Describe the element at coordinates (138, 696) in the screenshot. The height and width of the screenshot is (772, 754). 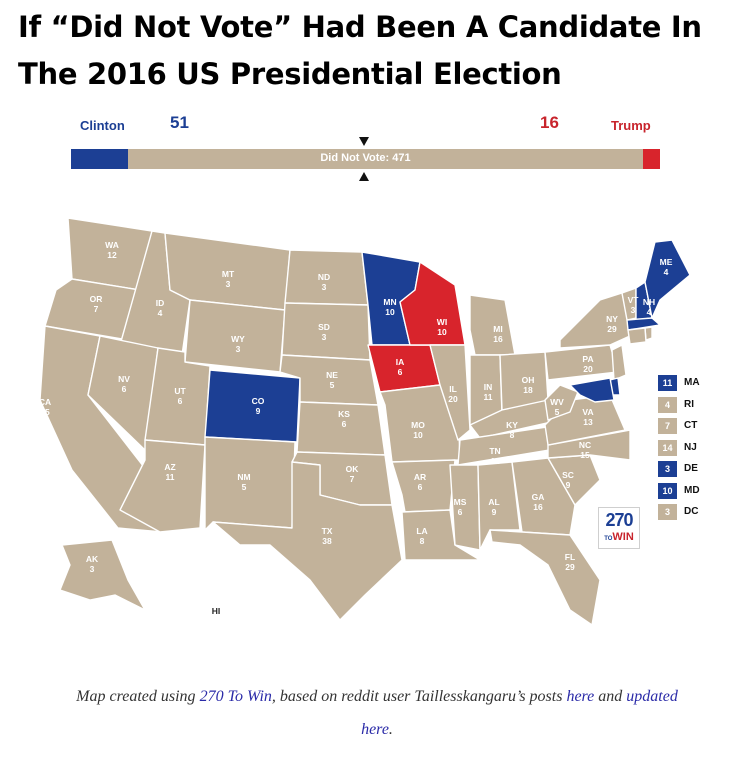
I see `caption-prefix: Map created using` at that location.